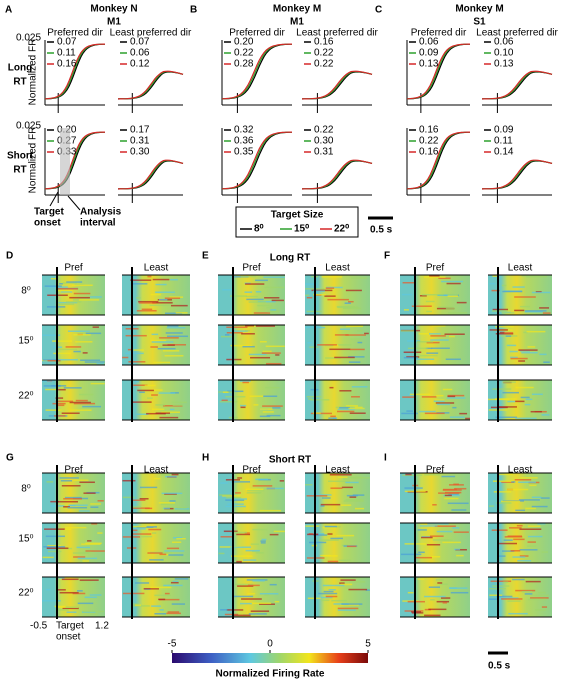 The width and height of the screenshot is (567, 686). What do you see at coordinates (244, 42) in the screenshot?
I see `legend-value: 0.20` at bounding box center [244, 42].